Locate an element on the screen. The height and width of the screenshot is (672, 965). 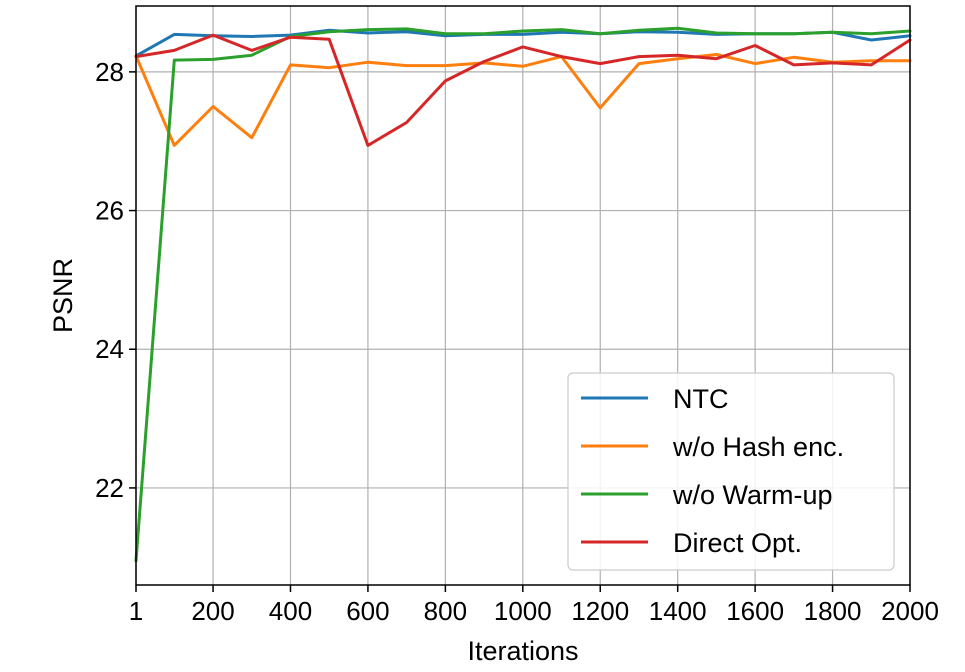
legend-label: NTC is located at coordinates (701, 399).